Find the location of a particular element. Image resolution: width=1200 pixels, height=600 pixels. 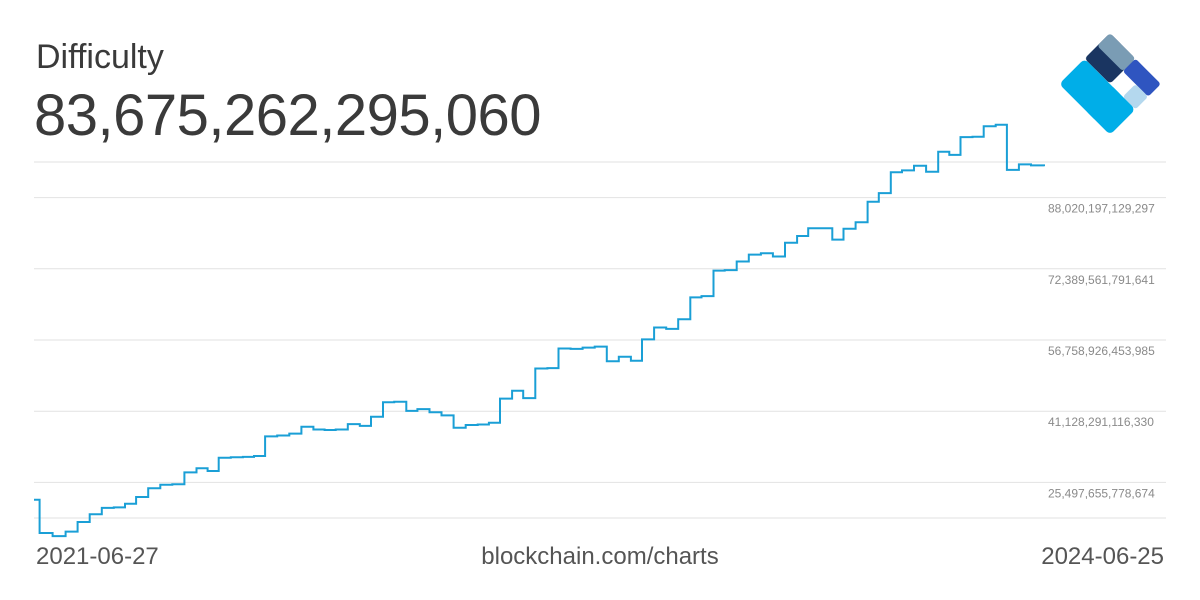

current-difficulty-value: 83,675,262,295,060 is located at coordinates (288, 115).